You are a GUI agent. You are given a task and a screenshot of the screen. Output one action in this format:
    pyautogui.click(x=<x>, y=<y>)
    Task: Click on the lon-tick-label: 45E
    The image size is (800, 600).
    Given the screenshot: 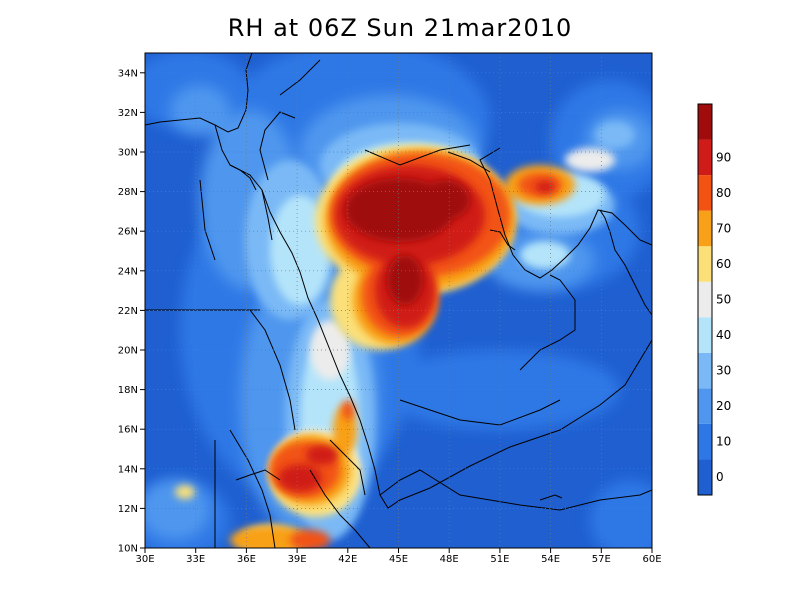 What is the action you would take?
    pyautogui.click(x=398, y=559)
    